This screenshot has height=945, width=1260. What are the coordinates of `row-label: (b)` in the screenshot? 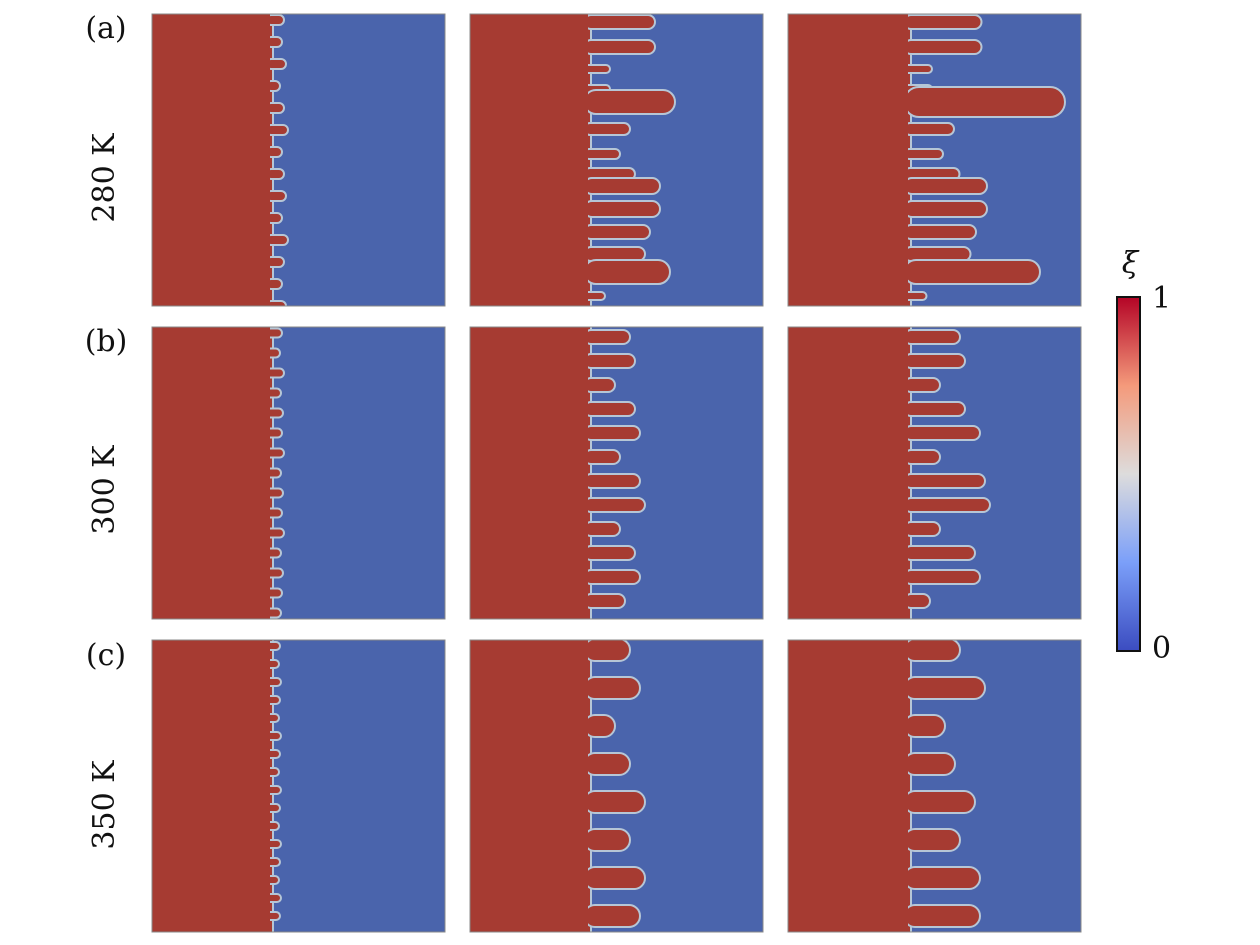 It's located at (106, 341).